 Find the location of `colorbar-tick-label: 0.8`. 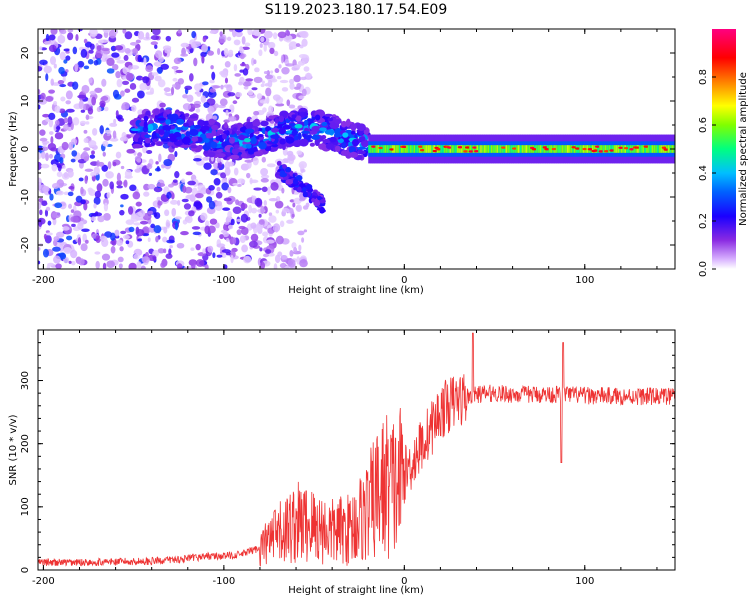

colorbar-tick-label: 0.8 is located at coordinates (703, 77).